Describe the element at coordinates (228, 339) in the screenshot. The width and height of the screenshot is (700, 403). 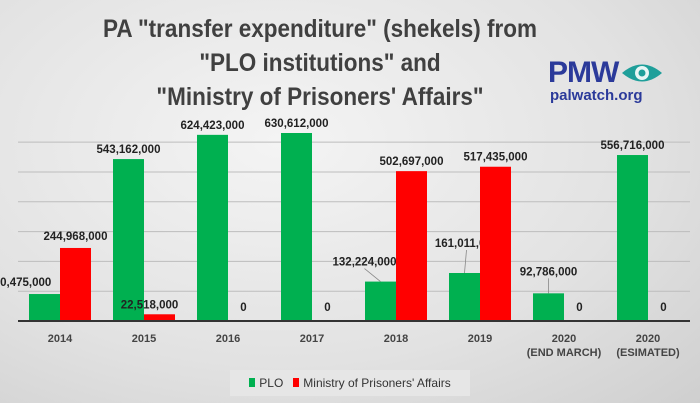
I see `x-tick-label: 2016` at that location.